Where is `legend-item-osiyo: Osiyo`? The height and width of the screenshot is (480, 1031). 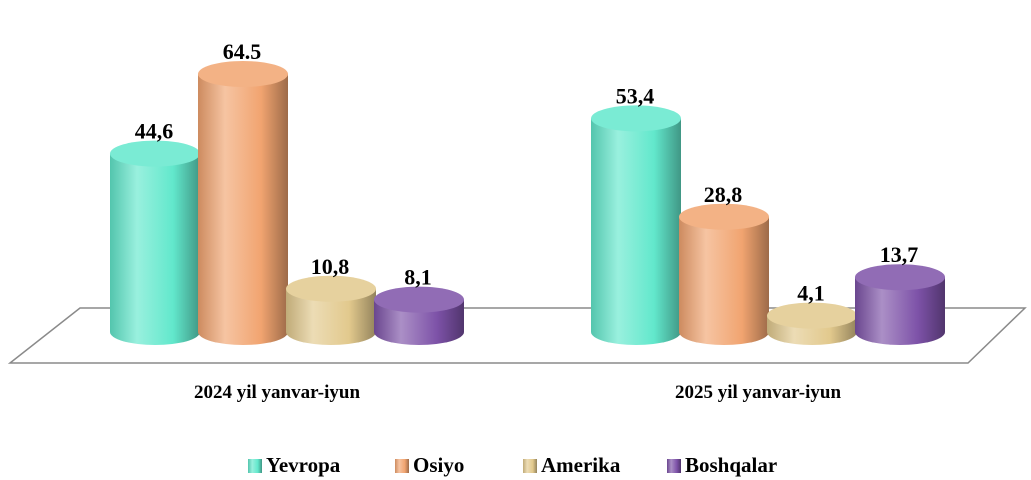
legend-item-osiyo: Osiyo is located at coordinates (429, 465).